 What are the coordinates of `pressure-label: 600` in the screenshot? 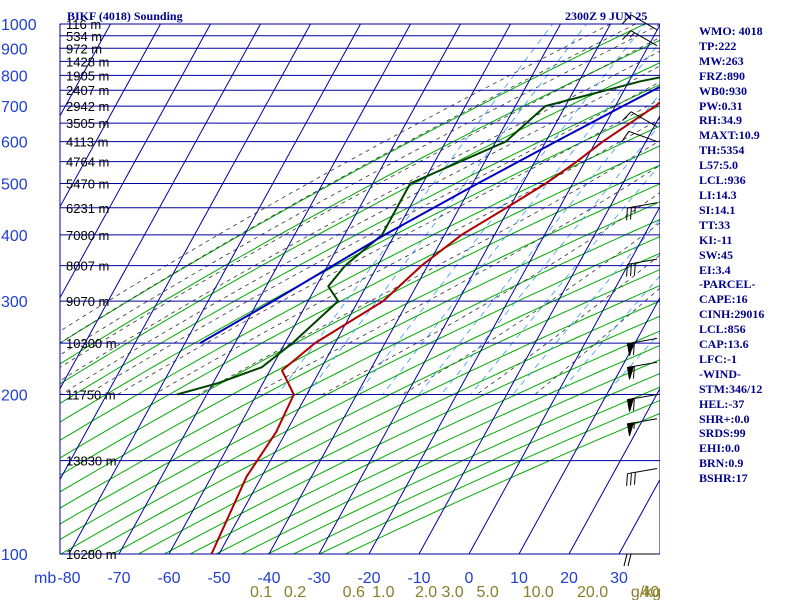 It's located at (14, 143).